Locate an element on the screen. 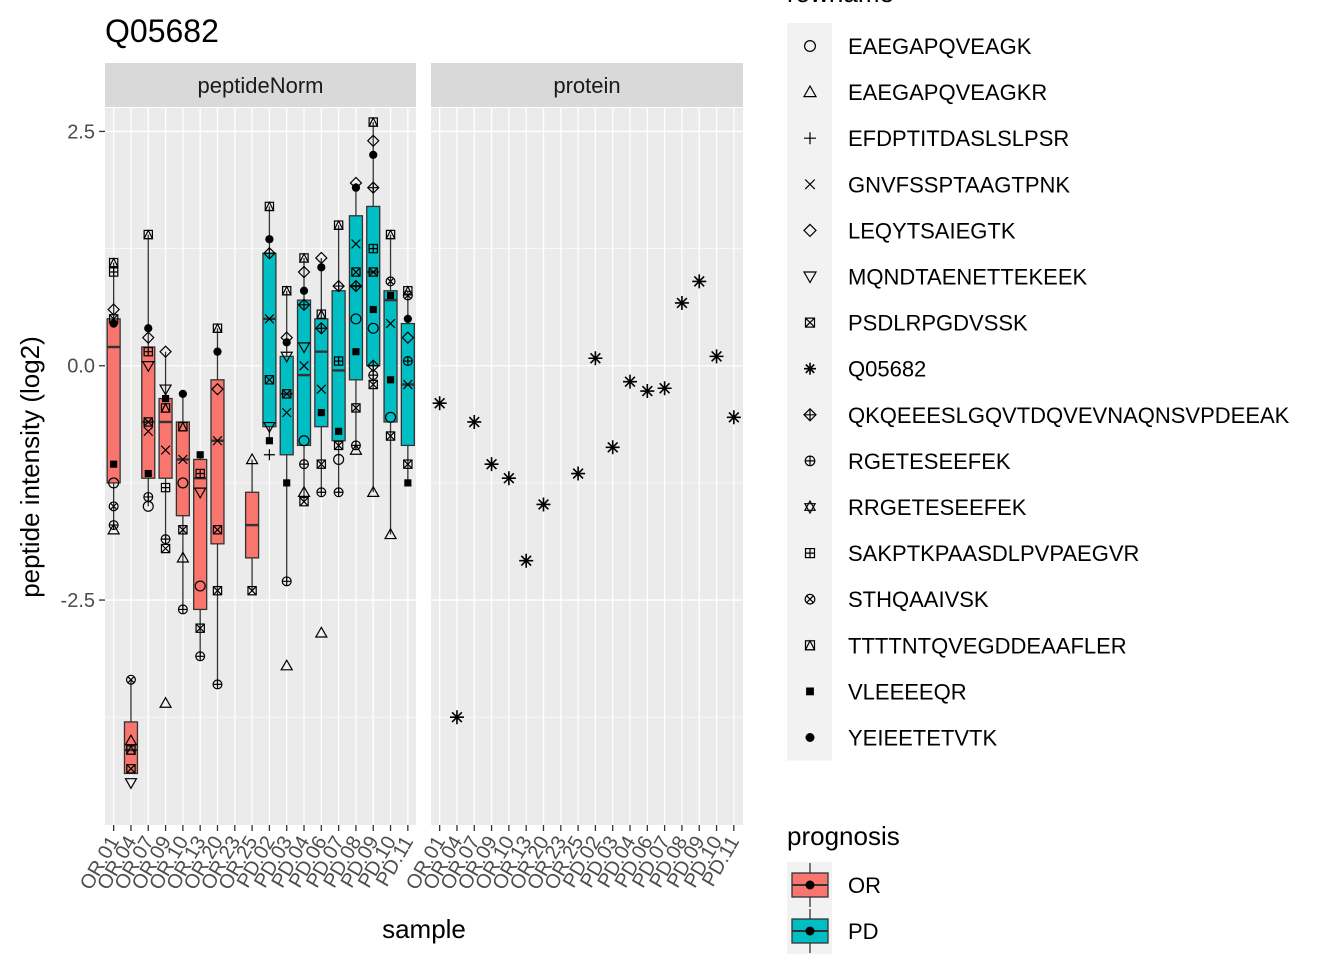 Image resolution: width=1344 pixels, height=960 pixels. legend-rowname-entry: SAKPTKPAASDLPVPAEGVR is located at coordinates (963, 553).